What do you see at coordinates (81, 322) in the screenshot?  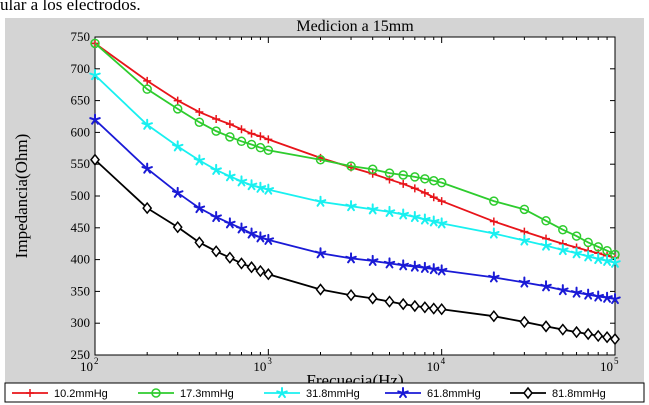 I see `y-tick-label: 300` at bounding box center [81, 322].